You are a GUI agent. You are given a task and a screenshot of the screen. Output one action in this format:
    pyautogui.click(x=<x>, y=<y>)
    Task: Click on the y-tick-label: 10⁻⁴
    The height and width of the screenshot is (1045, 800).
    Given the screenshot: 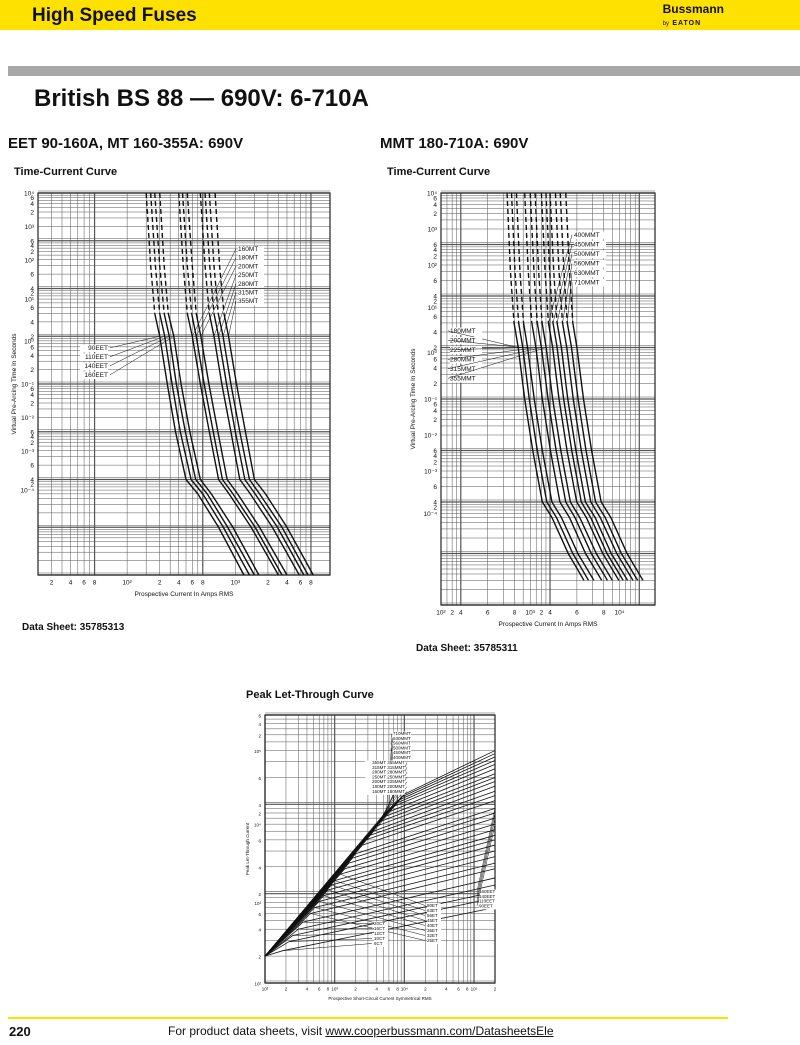 What is the action you would take?
    pyautogui.click(x=431, y=514)
    